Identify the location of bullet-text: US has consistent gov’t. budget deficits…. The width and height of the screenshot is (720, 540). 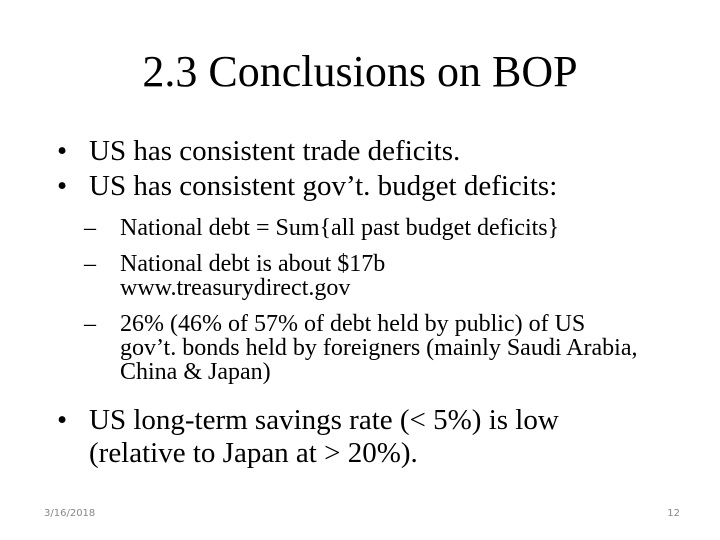
(323, 186).